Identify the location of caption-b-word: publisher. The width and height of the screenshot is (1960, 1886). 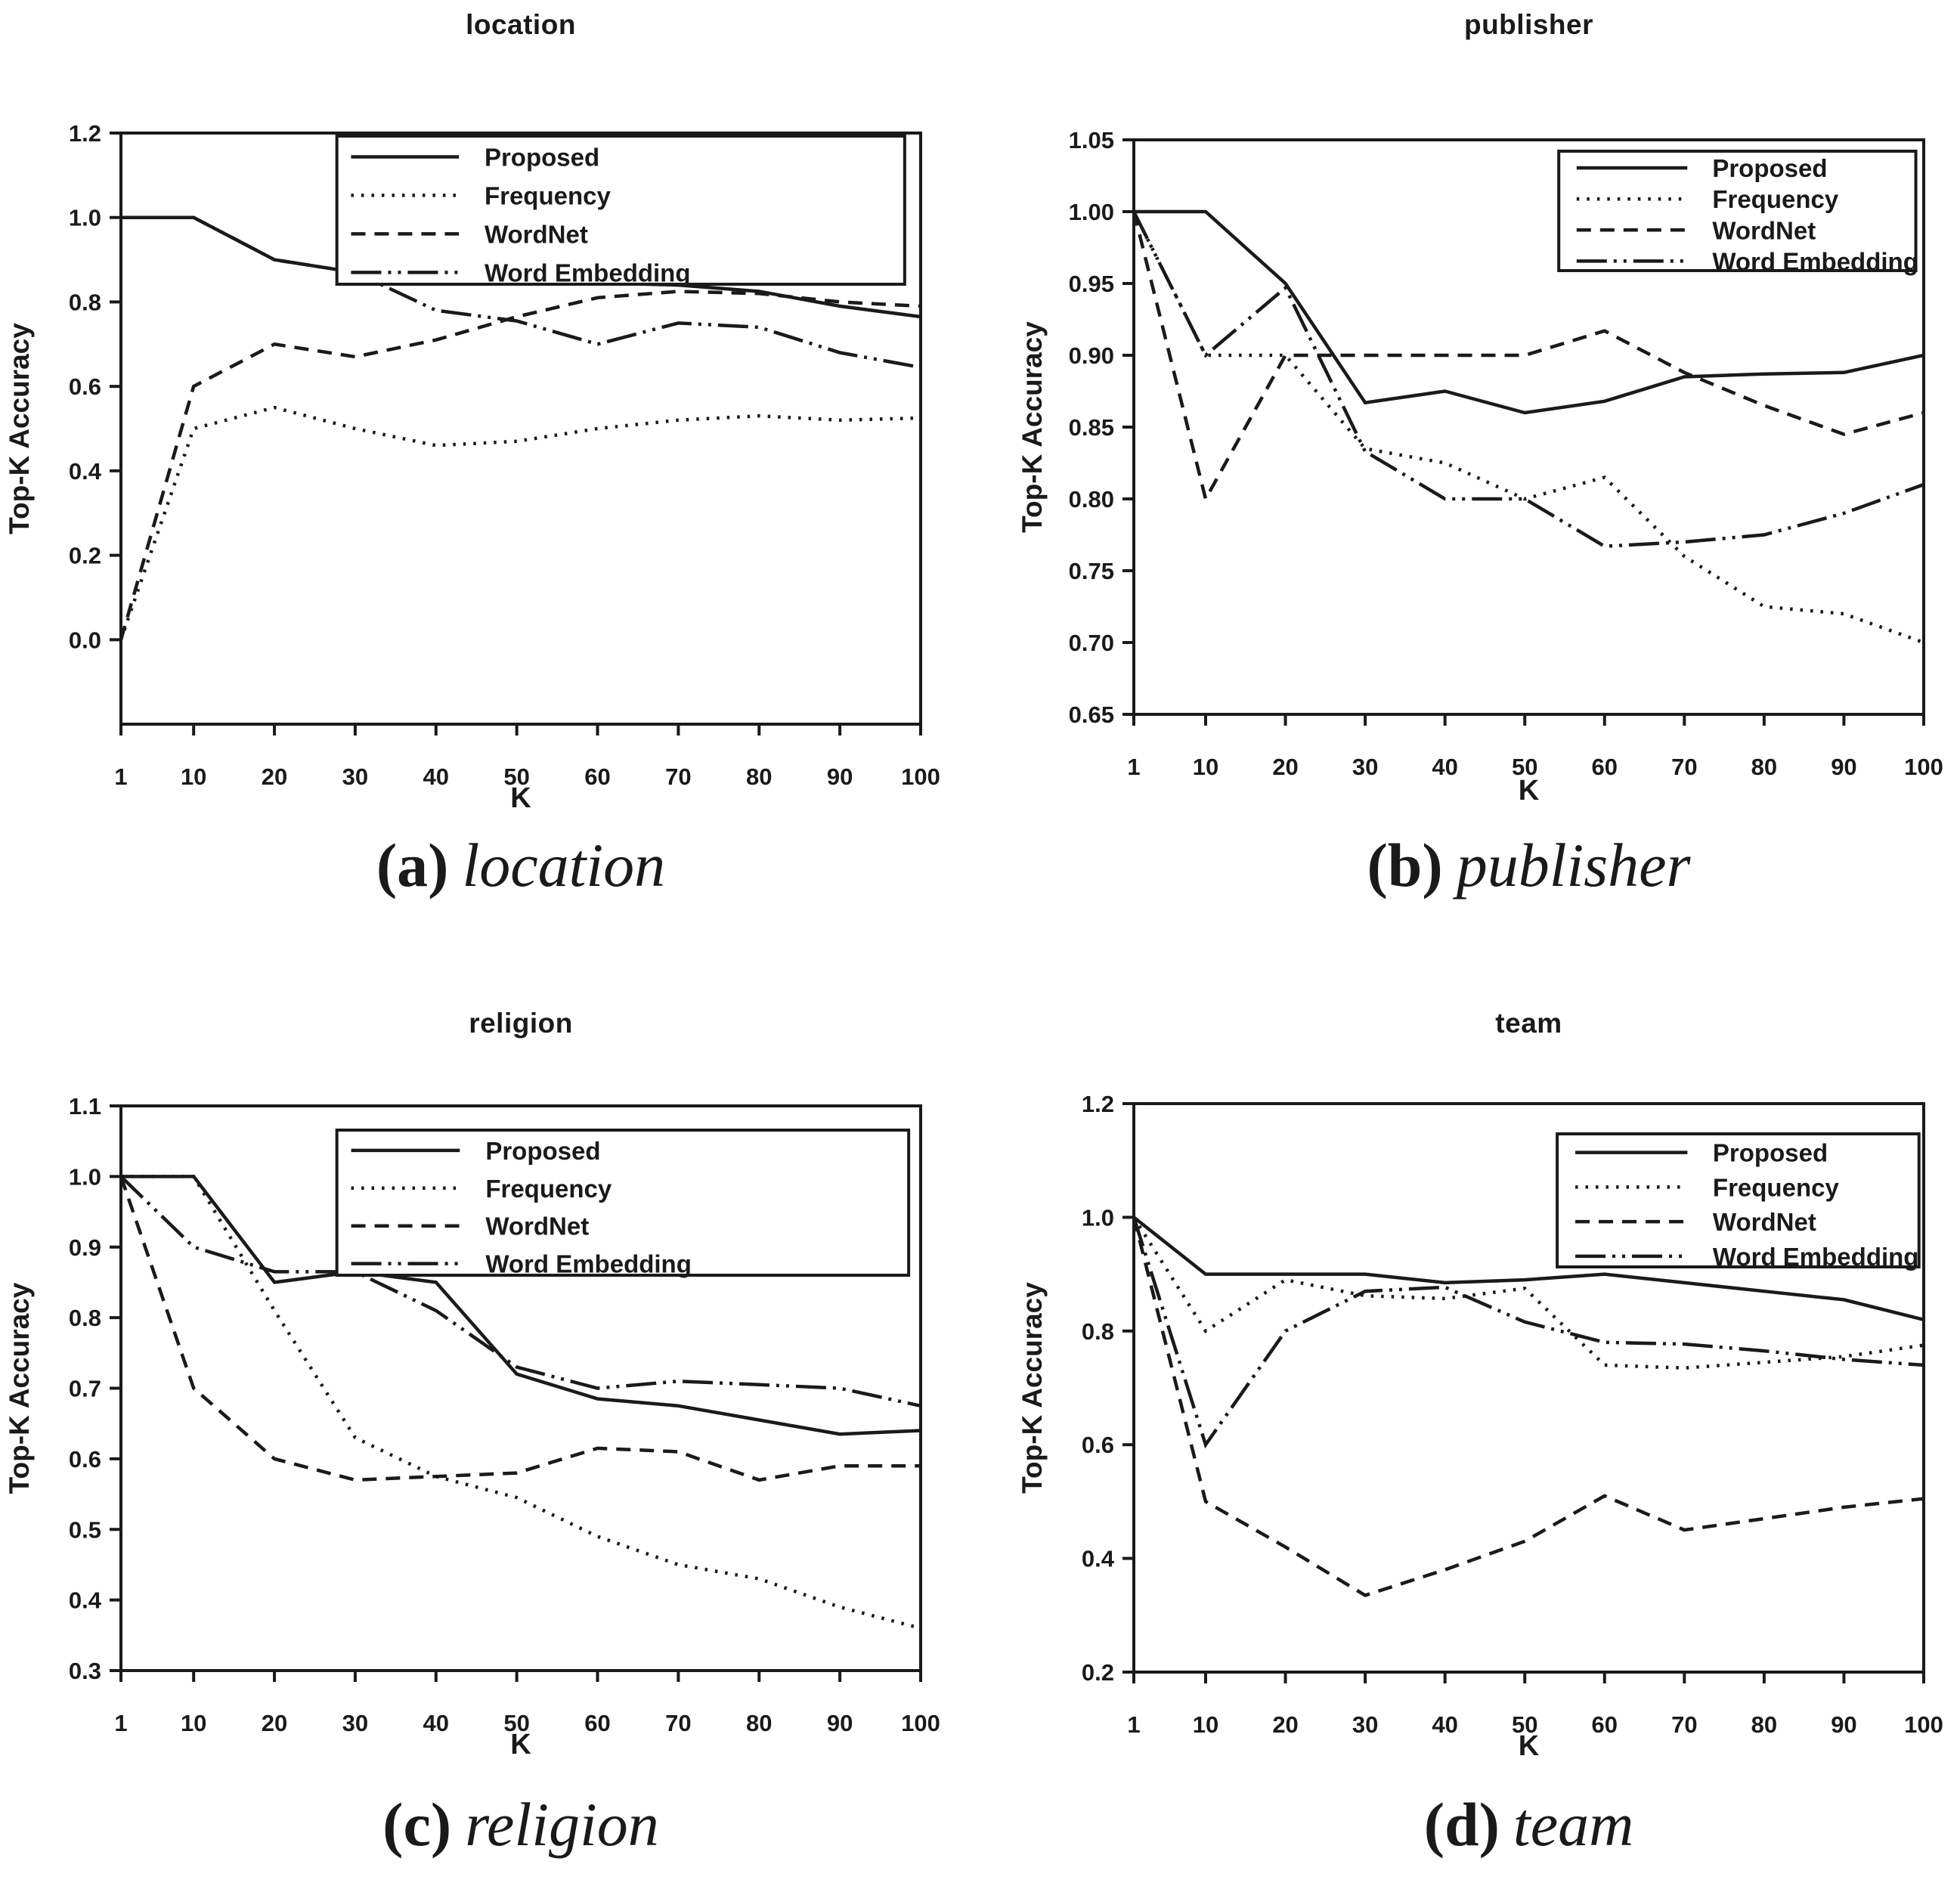
(1573, 865).